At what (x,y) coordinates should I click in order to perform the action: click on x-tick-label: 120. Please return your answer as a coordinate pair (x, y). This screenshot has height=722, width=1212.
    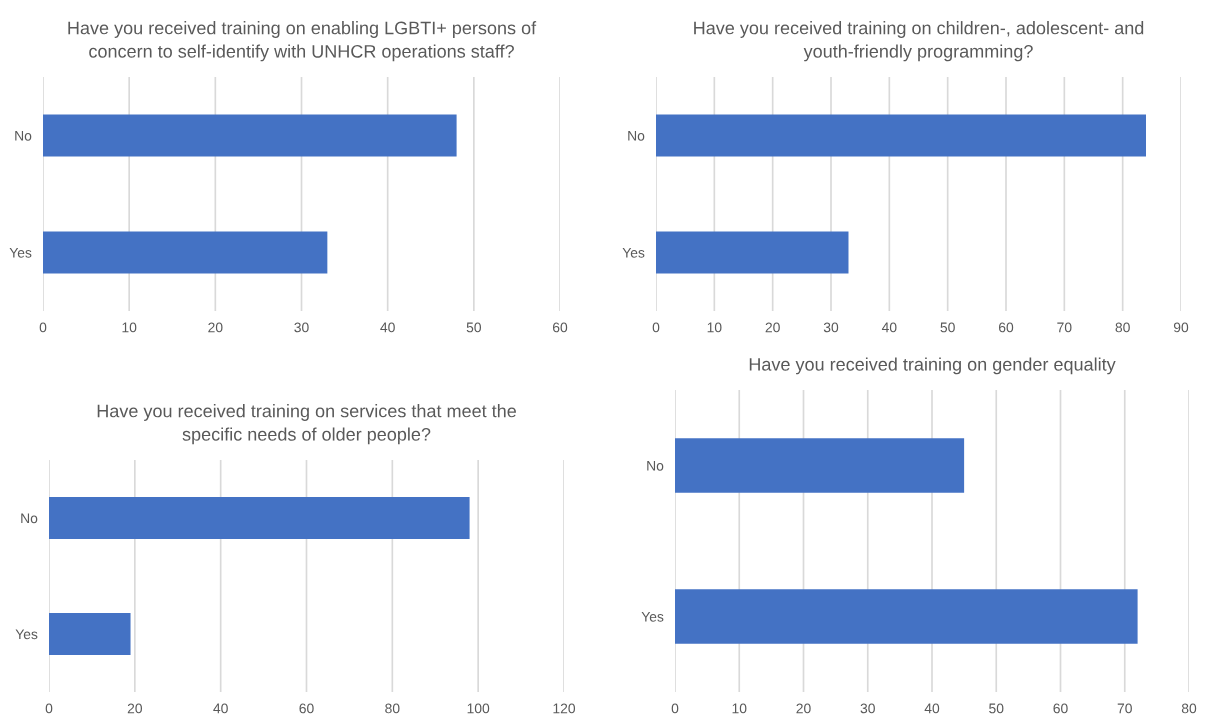
    Looking at the image, I should click on (564, 708).